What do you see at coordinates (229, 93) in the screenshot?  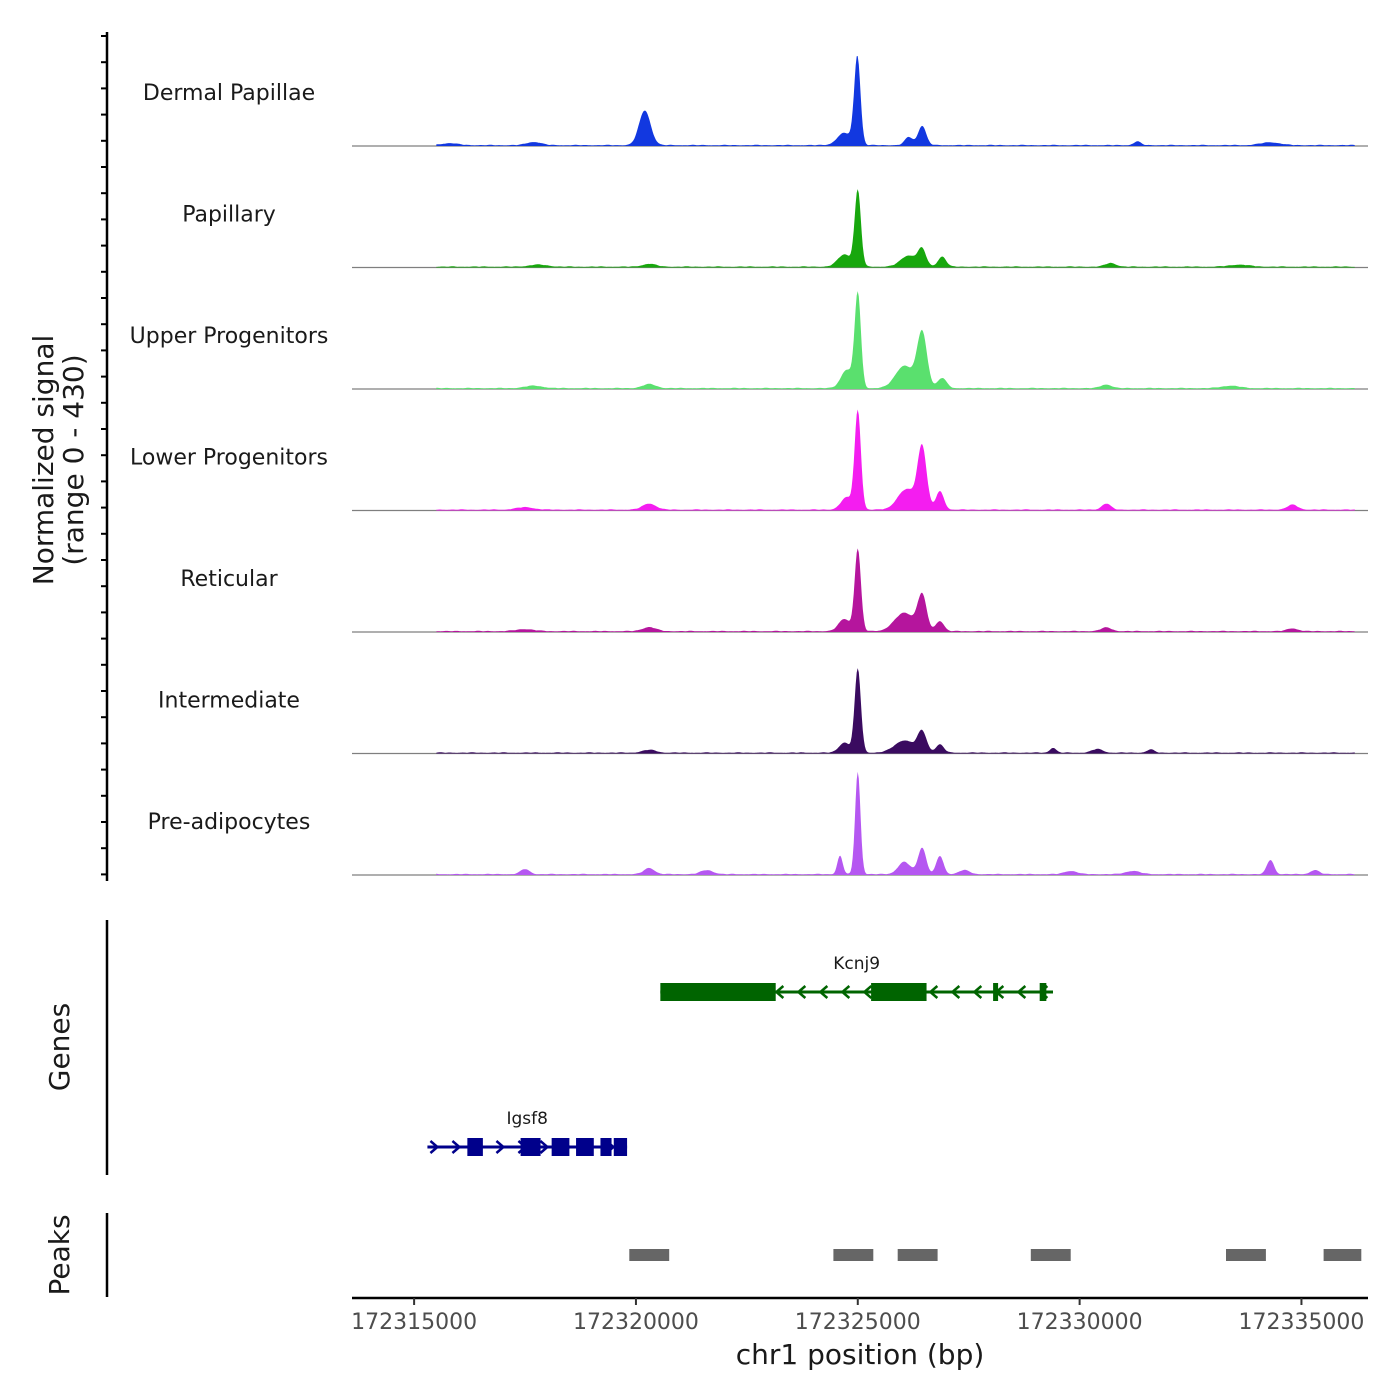 I see `track-label: Dermal Papillae` at bounding box center [229, 93].